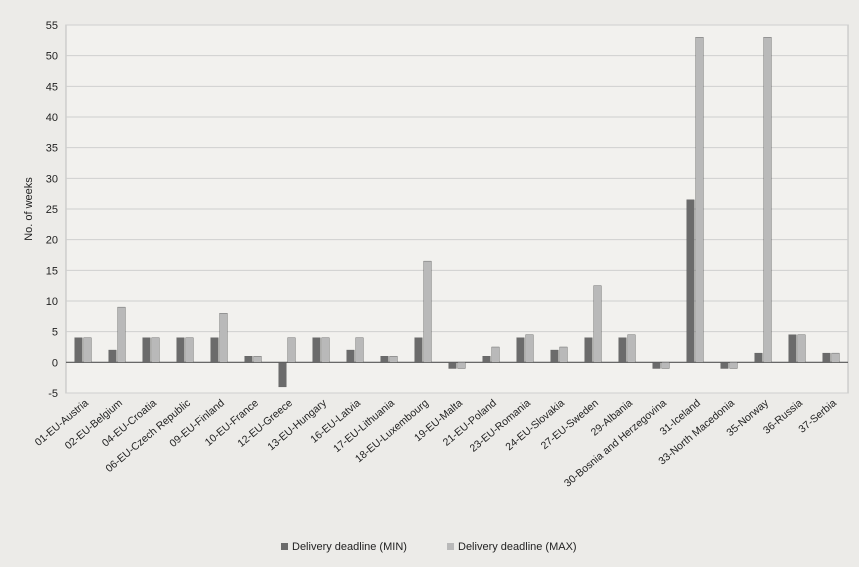  What do you see at coordinates (52, 149) in the screenshot?
I see `y-tick-label: 35` at bounding box center [52, 149].